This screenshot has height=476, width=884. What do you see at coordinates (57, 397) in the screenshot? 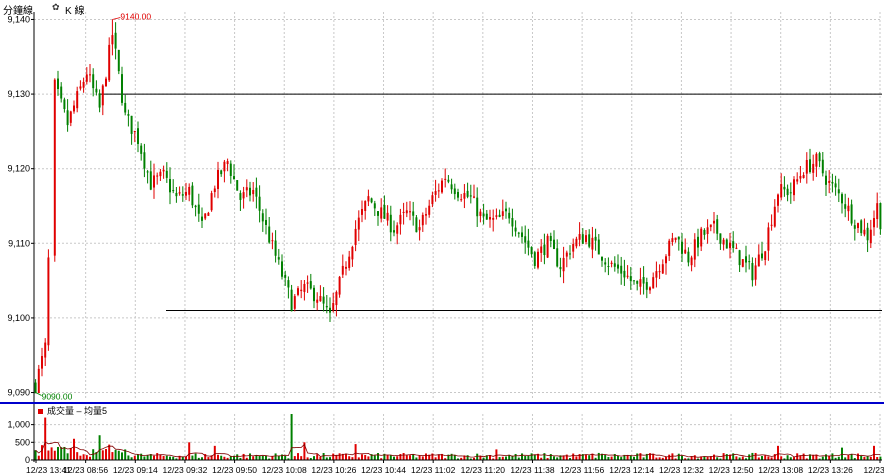
I see `min-label: 9090.00` at bounding box center [57, 397].